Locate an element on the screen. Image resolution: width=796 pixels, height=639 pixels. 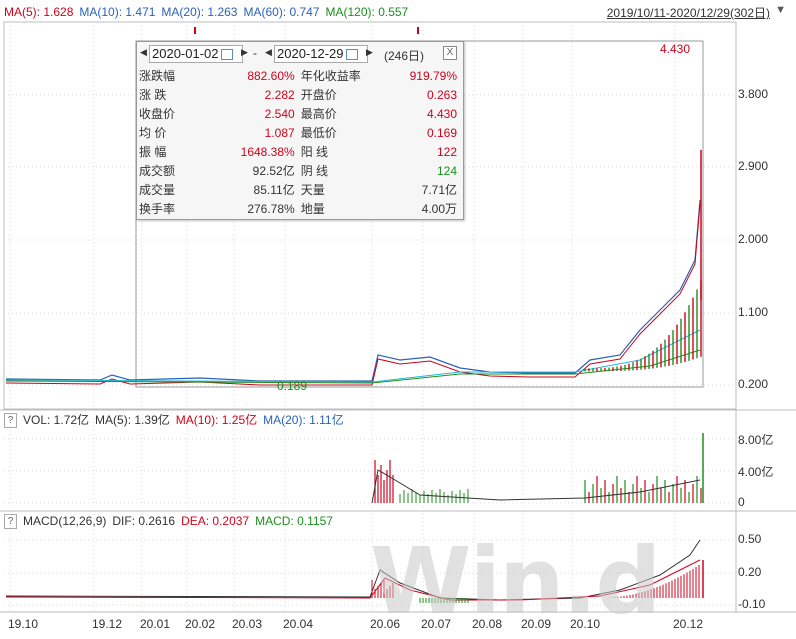
statistic-value: 124 is located at coordinates (446, 170).